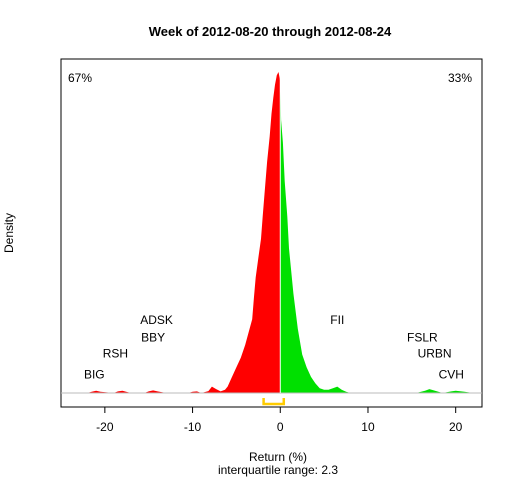 Image resolution: width=512 pixels, height=480 pixels. I want to click on annotation-rsh: RSH, so click(115, 354).